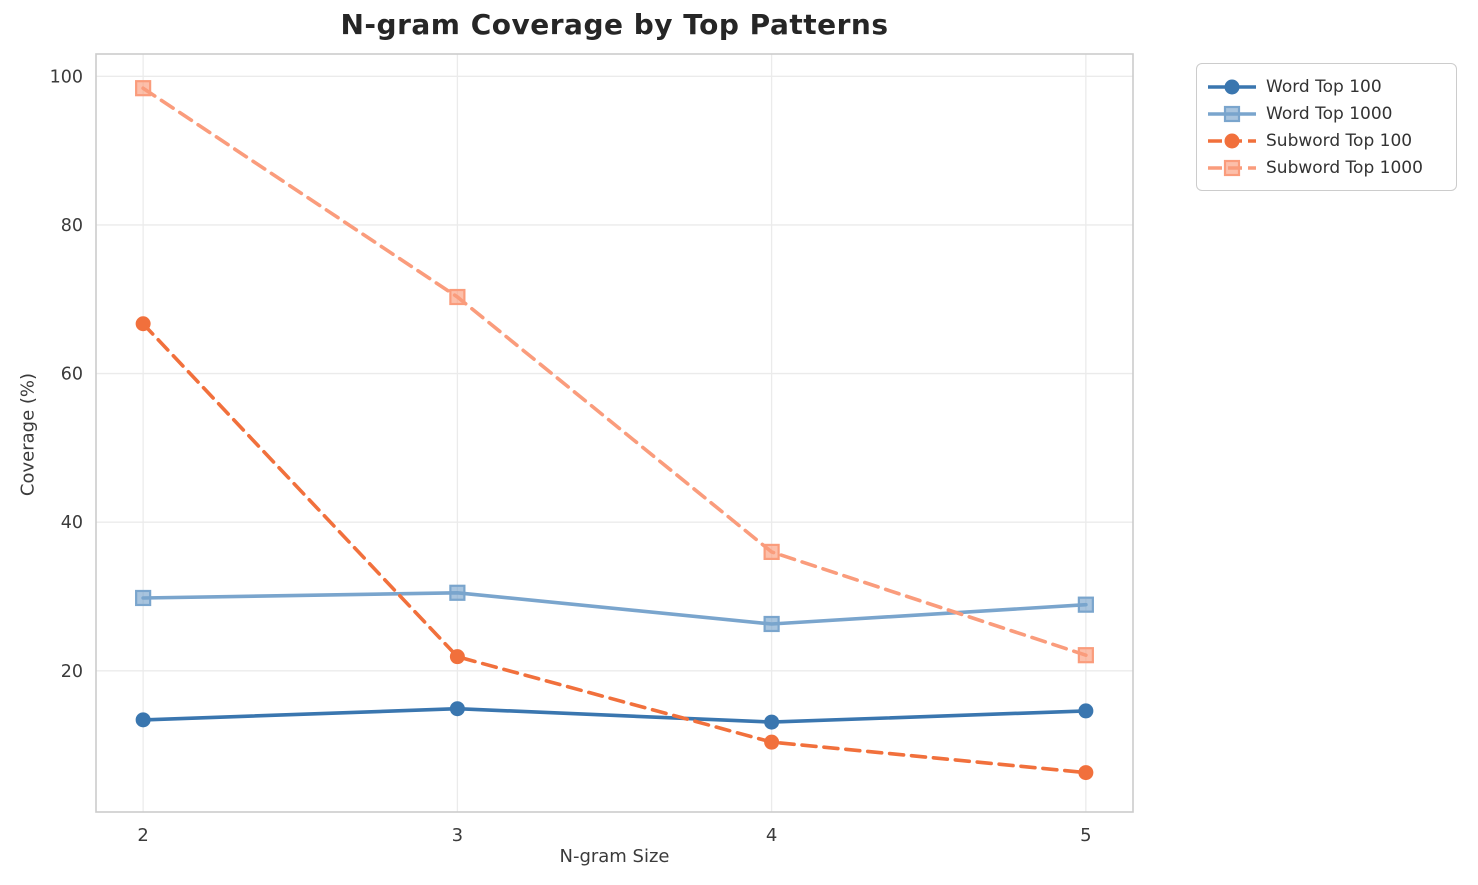  What do you see at coordinates (614, 24) in the screenshot?
I see `chart-title: N-gram Coverage by Top Patterns` at bounding box center [614, 24].